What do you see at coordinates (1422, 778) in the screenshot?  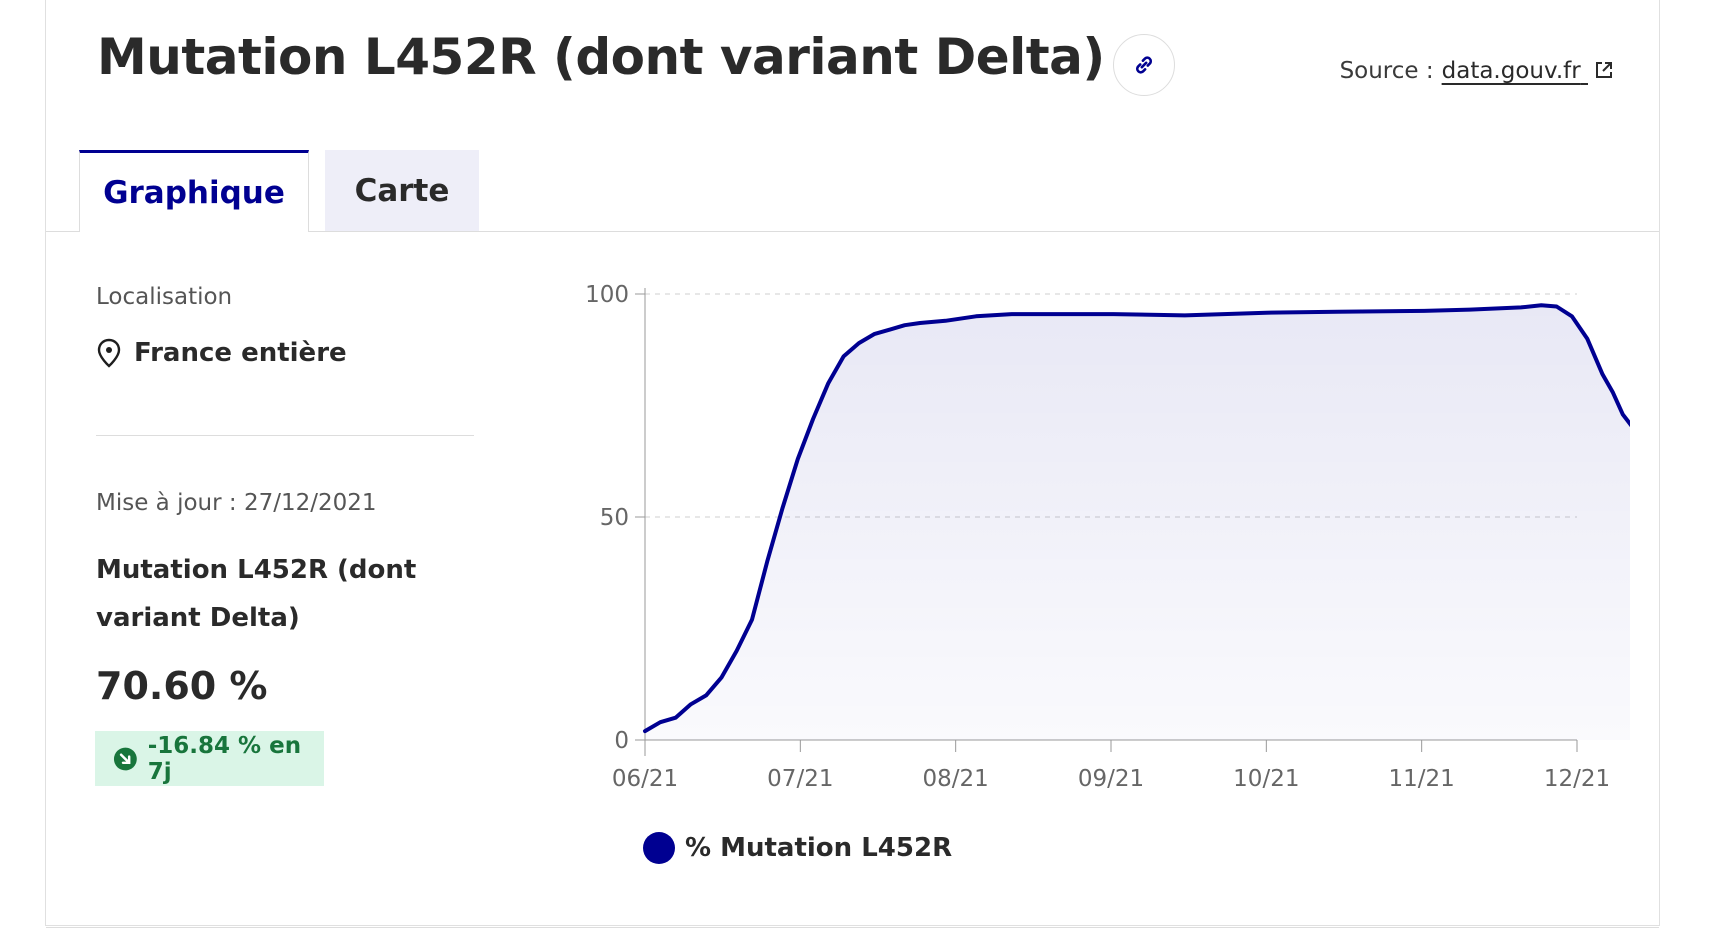 I see `x-tick-label: 11/21` at bounding box center [1422, 778].